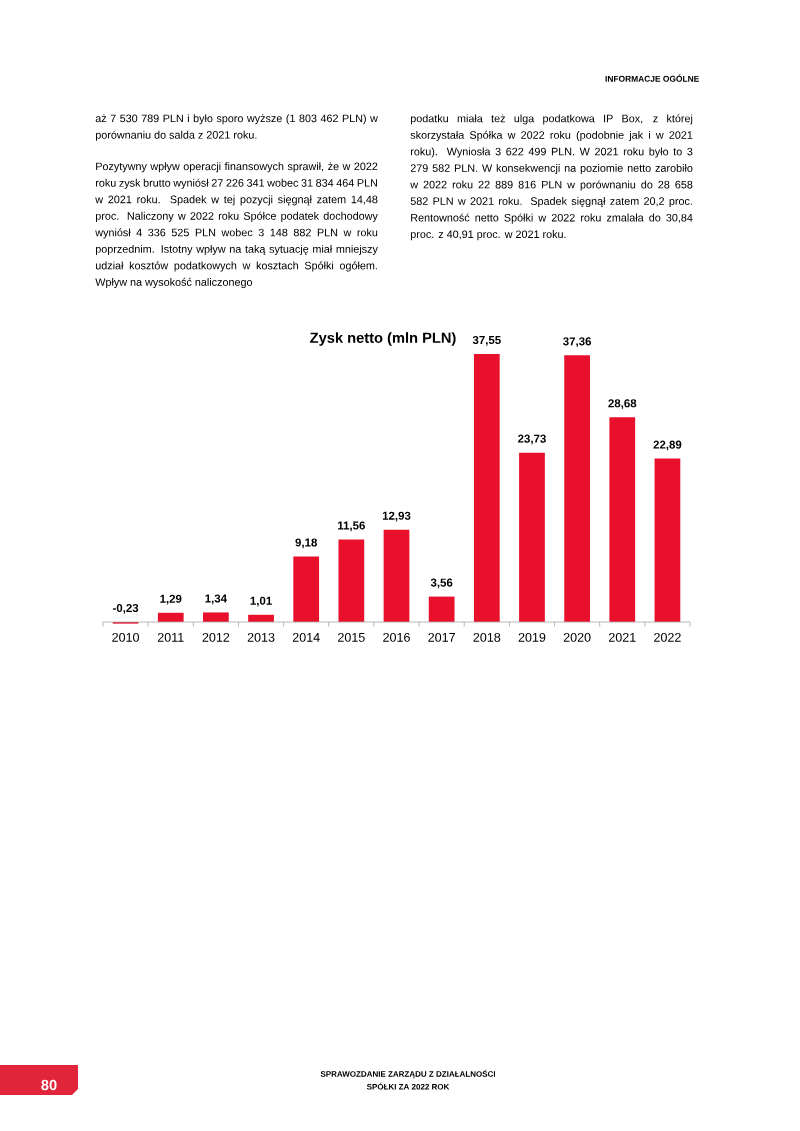 This screenshot has height=1131, width=800. Describe the element at coordinates (383, 339) in the screenshot. I see `chart-title: Zysk netto (mln PLN)` at that location.